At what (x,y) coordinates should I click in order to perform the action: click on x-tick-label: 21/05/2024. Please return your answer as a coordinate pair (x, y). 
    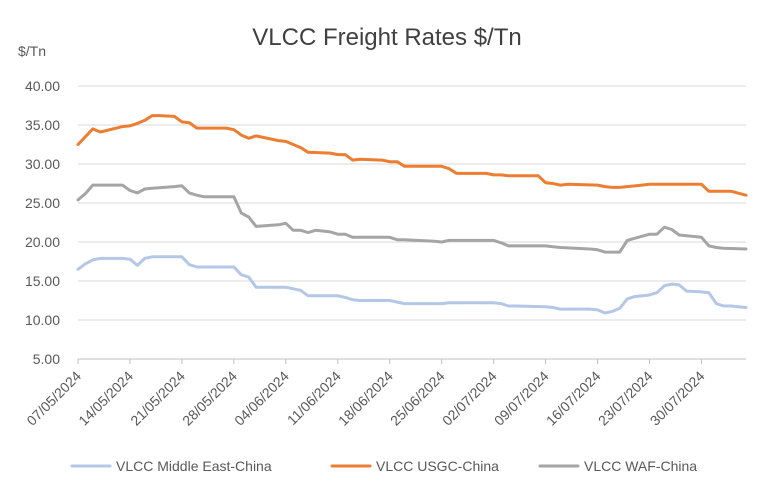
    Looking at the image, I should click on (157, 398).